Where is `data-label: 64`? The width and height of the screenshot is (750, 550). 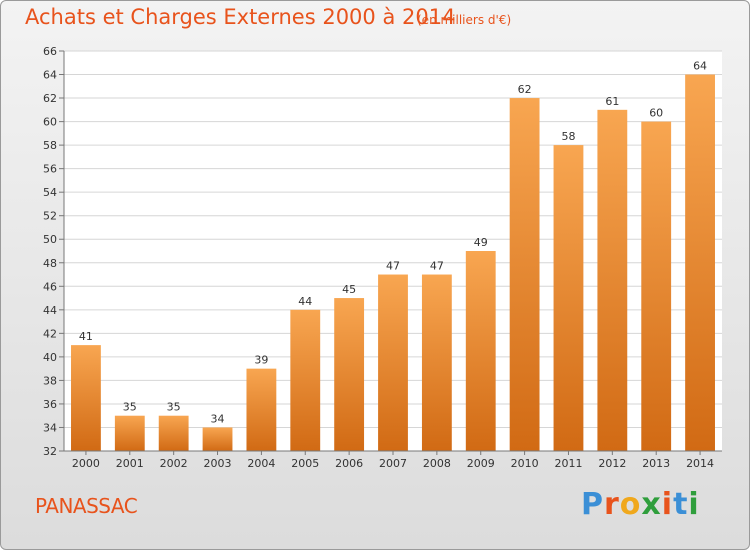 data-label: 64 is located at coordinates (700, 66).